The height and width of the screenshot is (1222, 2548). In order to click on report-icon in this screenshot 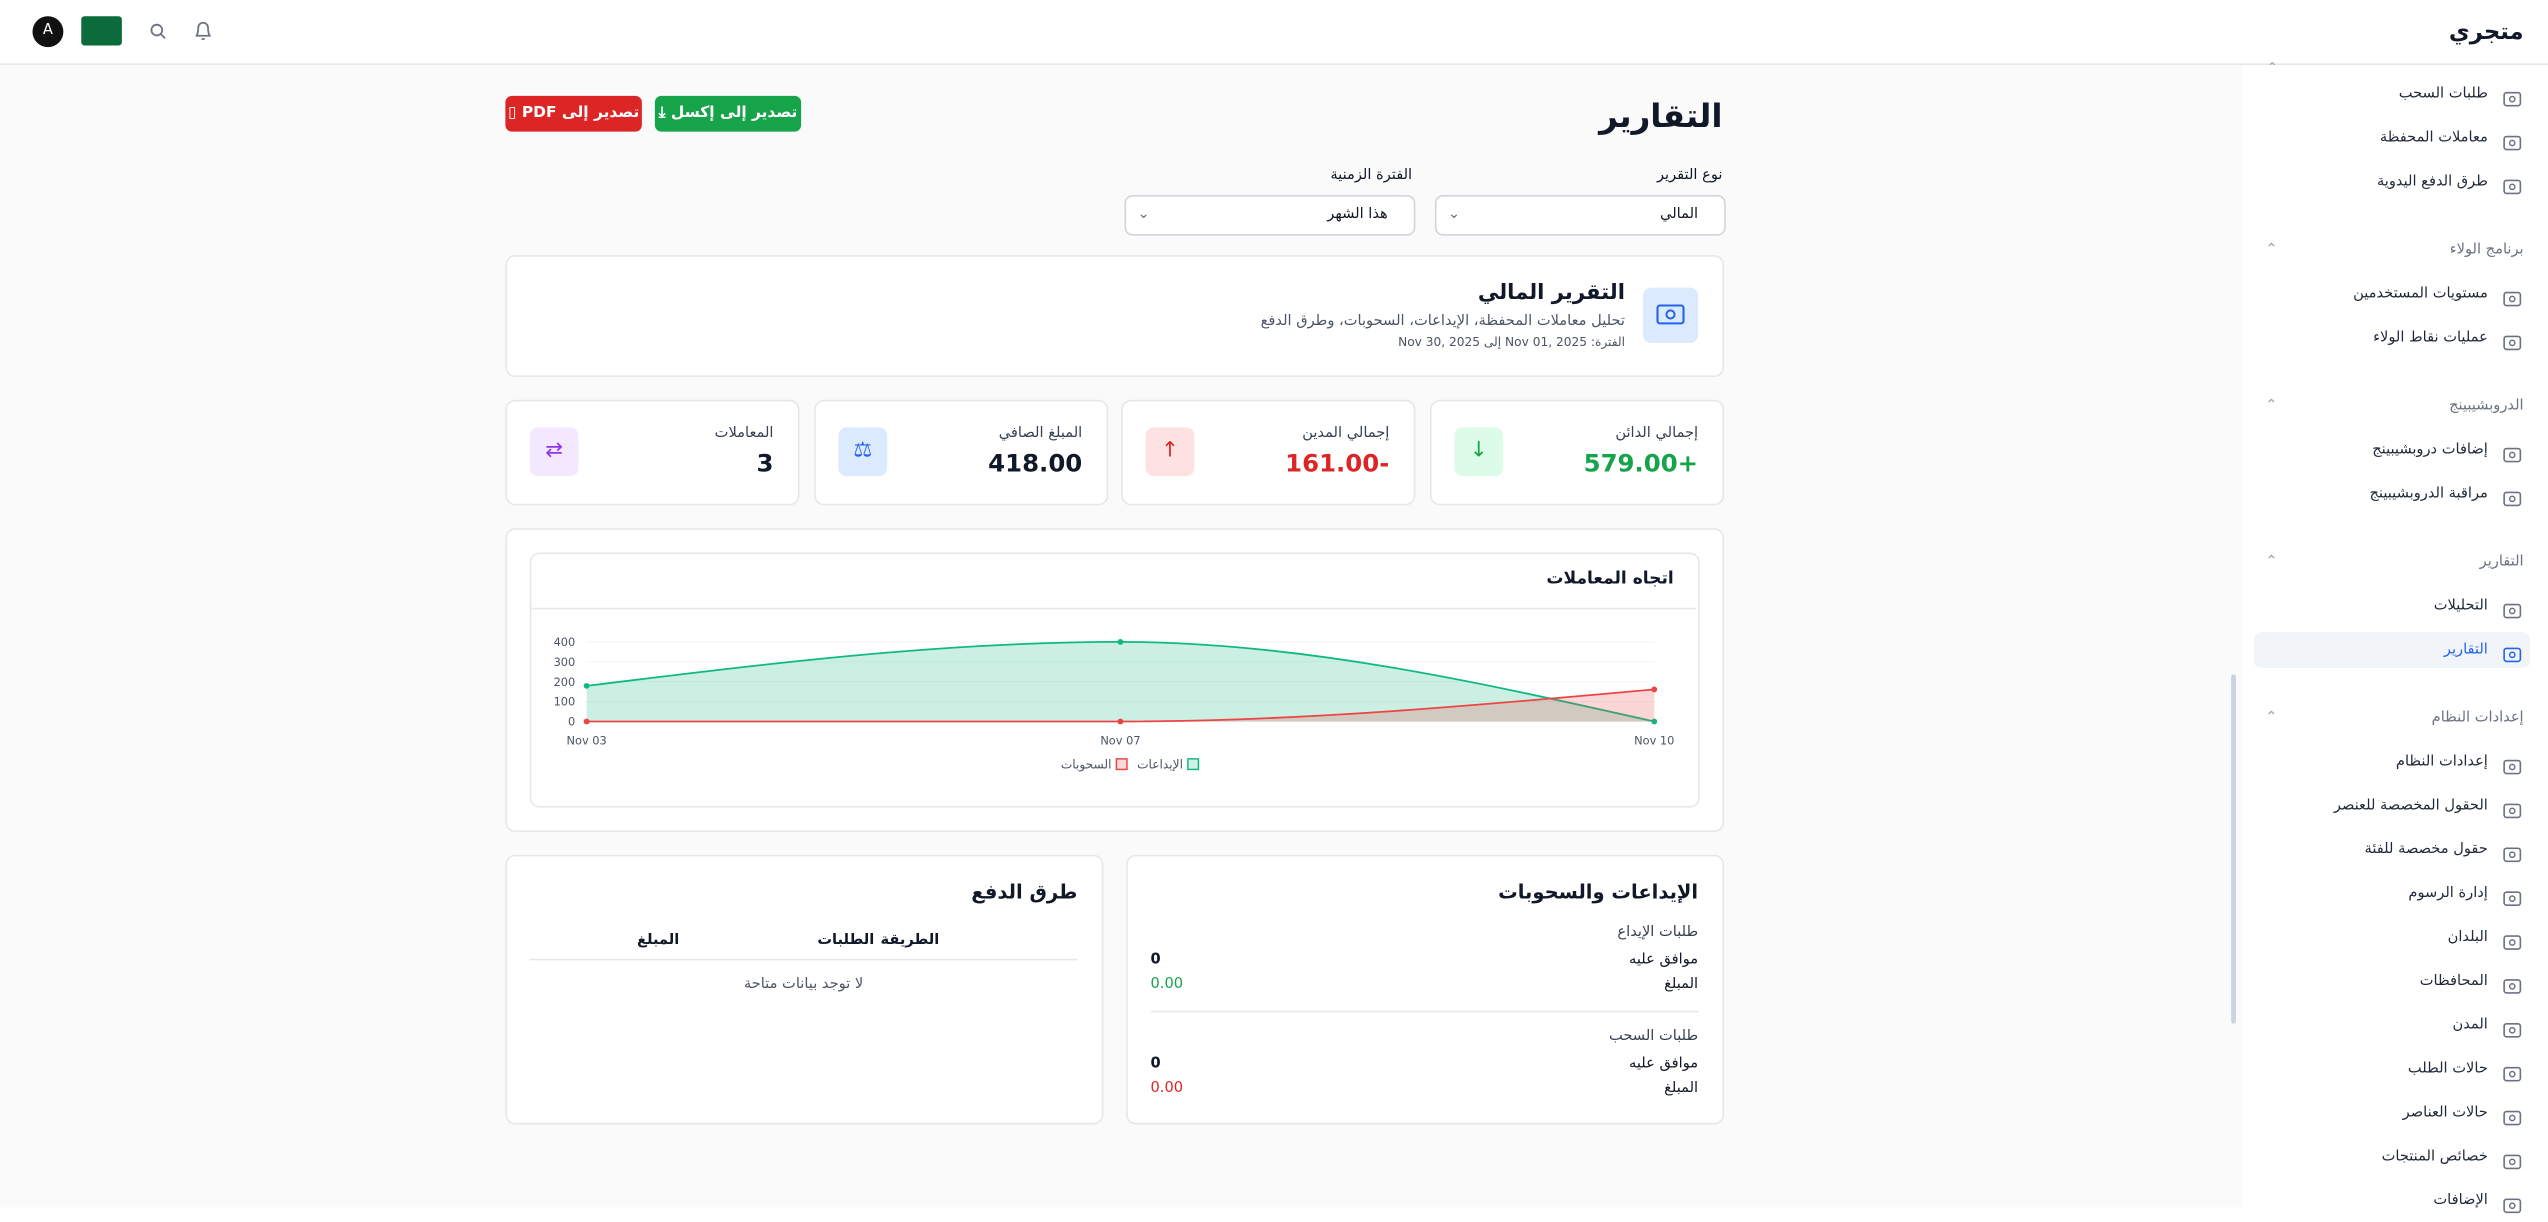, I will do `click(1670, 315)`.